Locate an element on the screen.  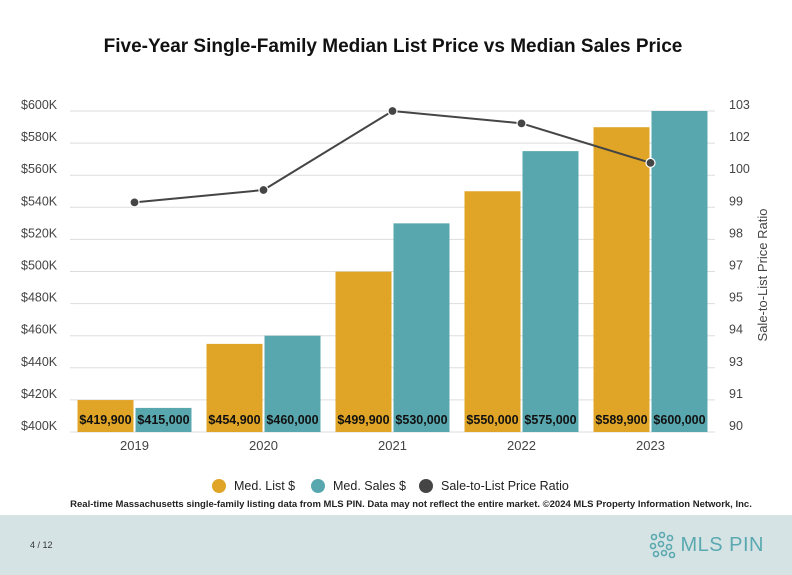
bar-data-label: $575,000 is located at coordinates (550, 420).